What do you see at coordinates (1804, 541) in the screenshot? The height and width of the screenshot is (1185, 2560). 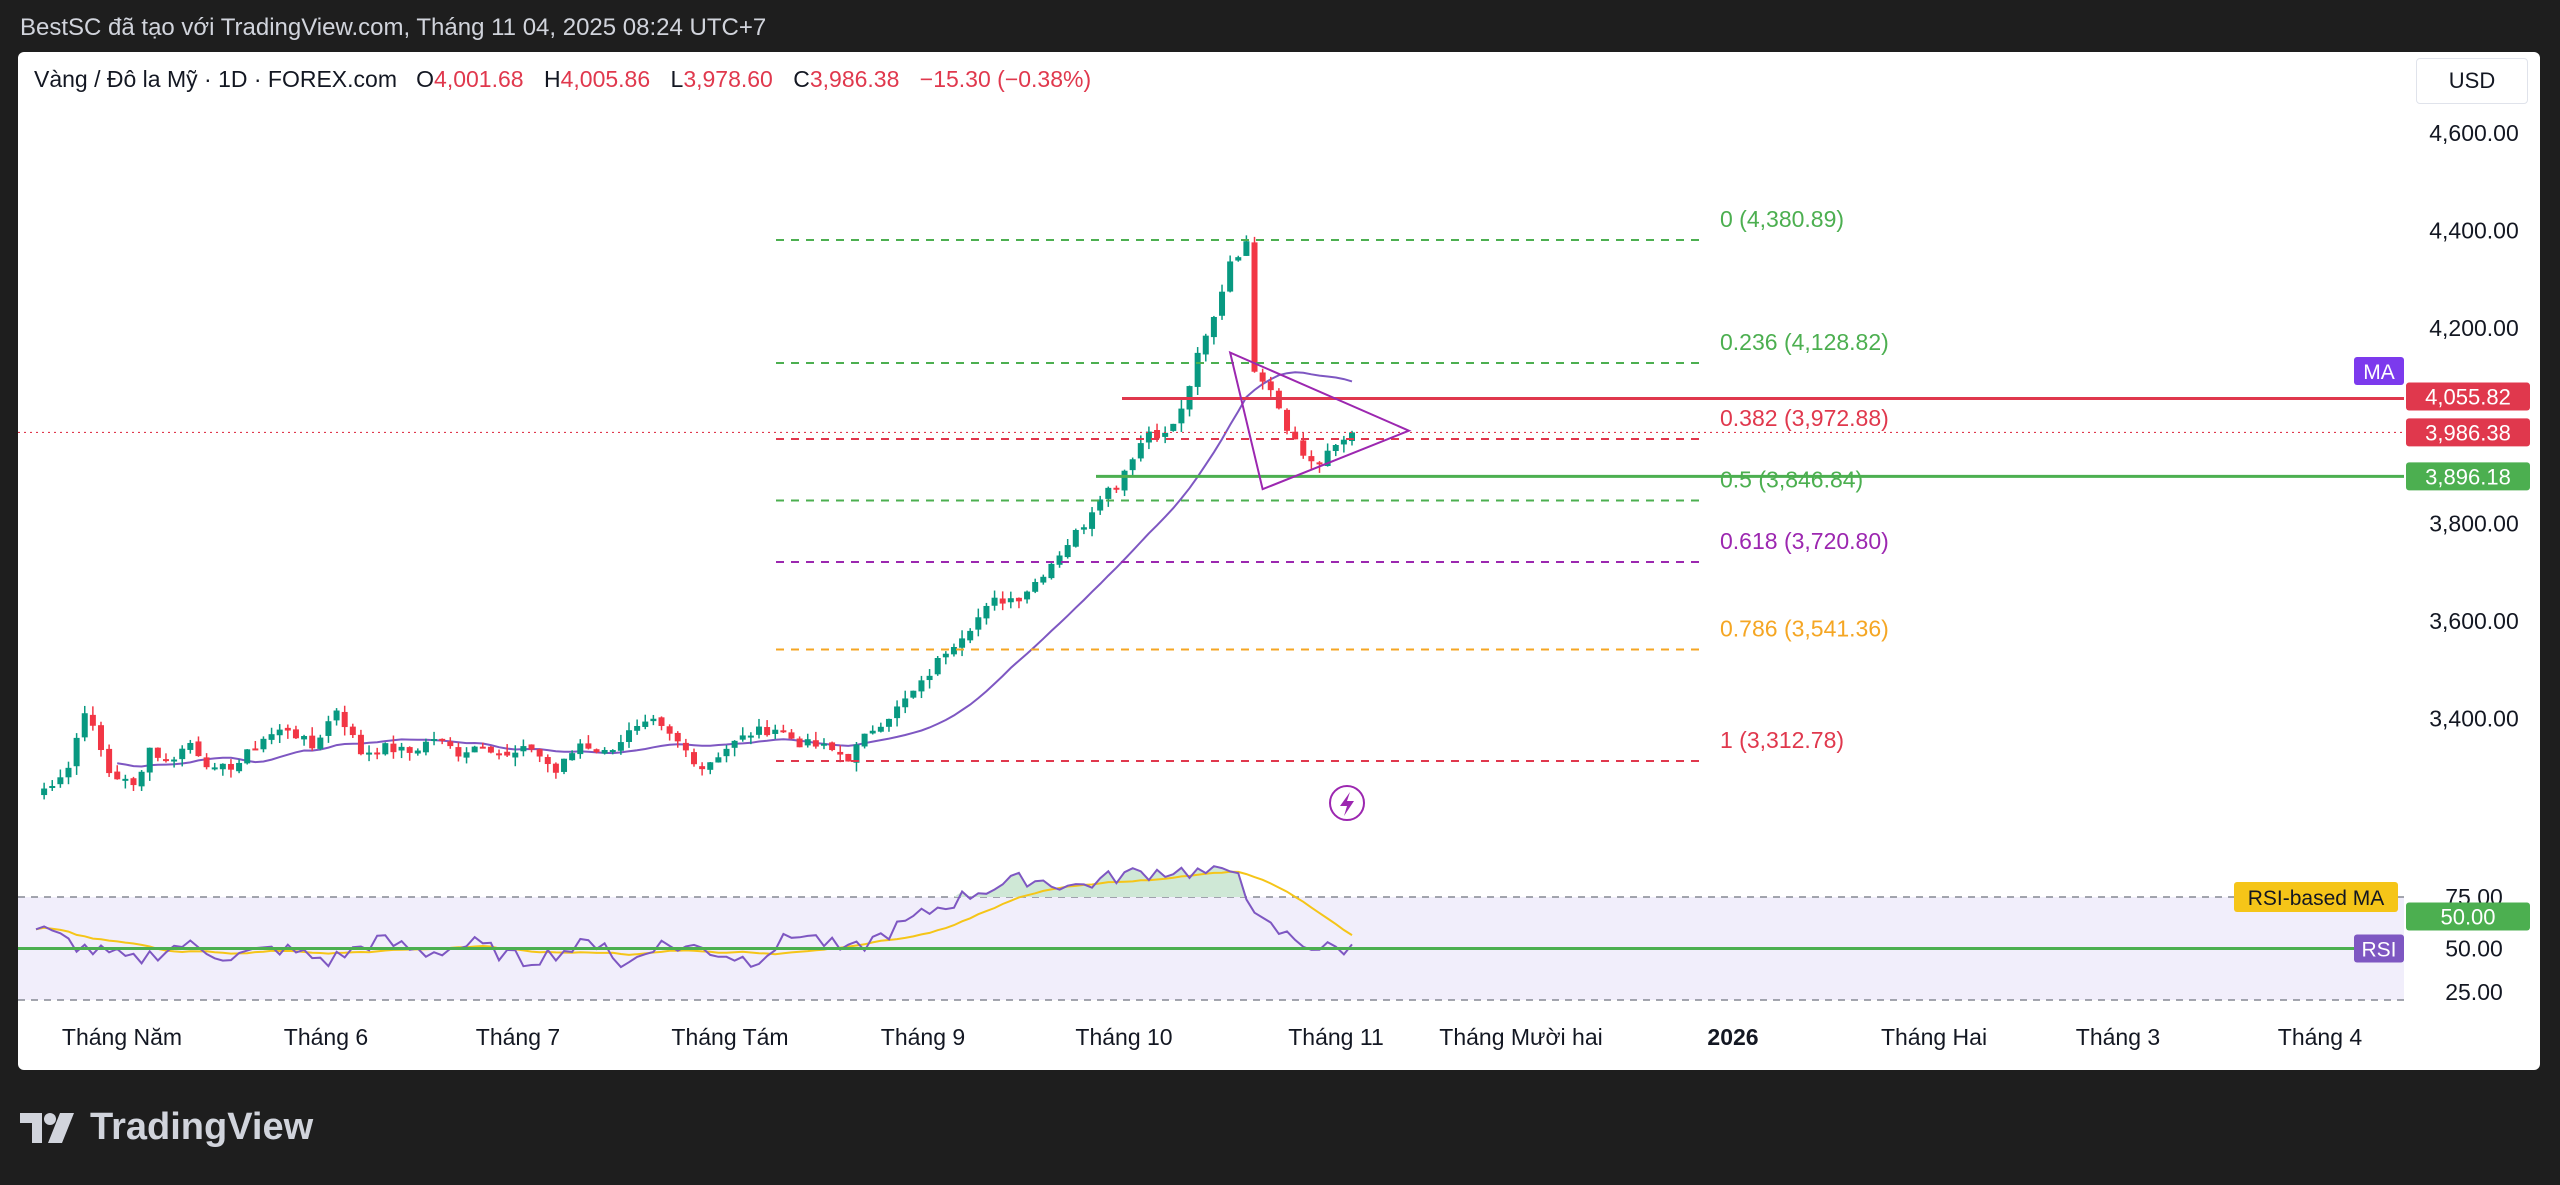 I see `fib-level-label: 0.618 (3,720.80)` at bounding box center [1804, 541].